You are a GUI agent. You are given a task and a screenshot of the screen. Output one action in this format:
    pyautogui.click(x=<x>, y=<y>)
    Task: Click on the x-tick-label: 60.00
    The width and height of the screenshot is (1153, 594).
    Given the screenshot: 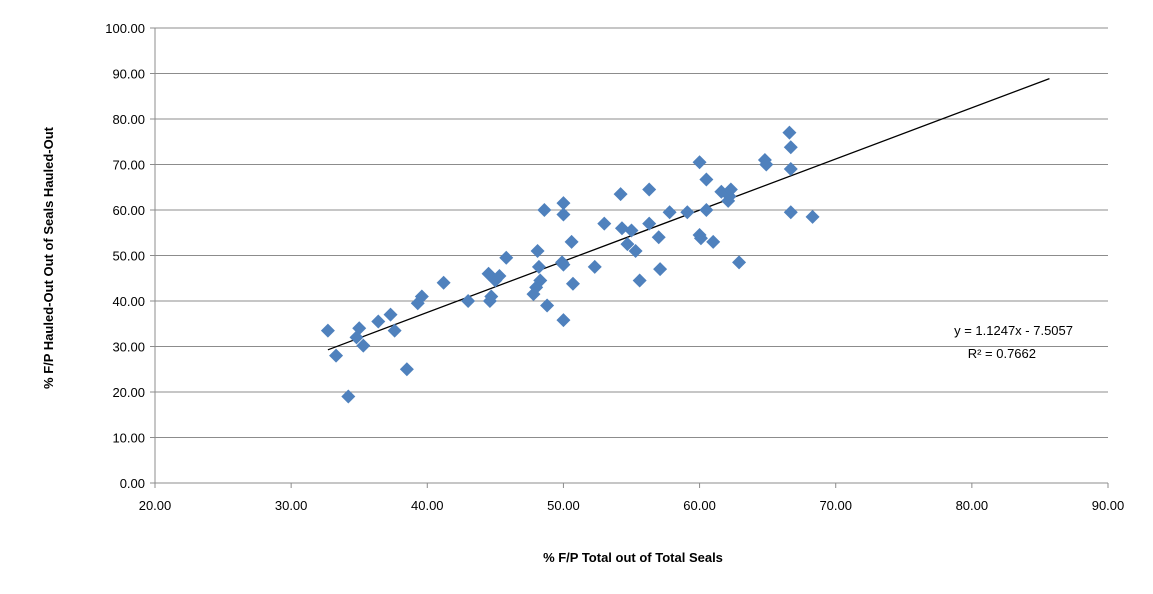 What is the action you would take?
    pyautogui.click(x=699, y=505)
    